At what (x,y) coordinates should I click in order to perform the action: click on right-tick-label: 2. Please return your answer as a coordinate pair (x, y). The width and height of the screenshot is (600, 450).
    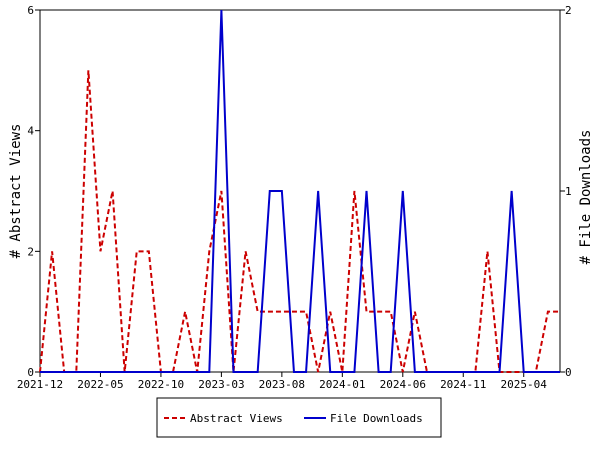
    Looking at the image, I should click on (568, 10).